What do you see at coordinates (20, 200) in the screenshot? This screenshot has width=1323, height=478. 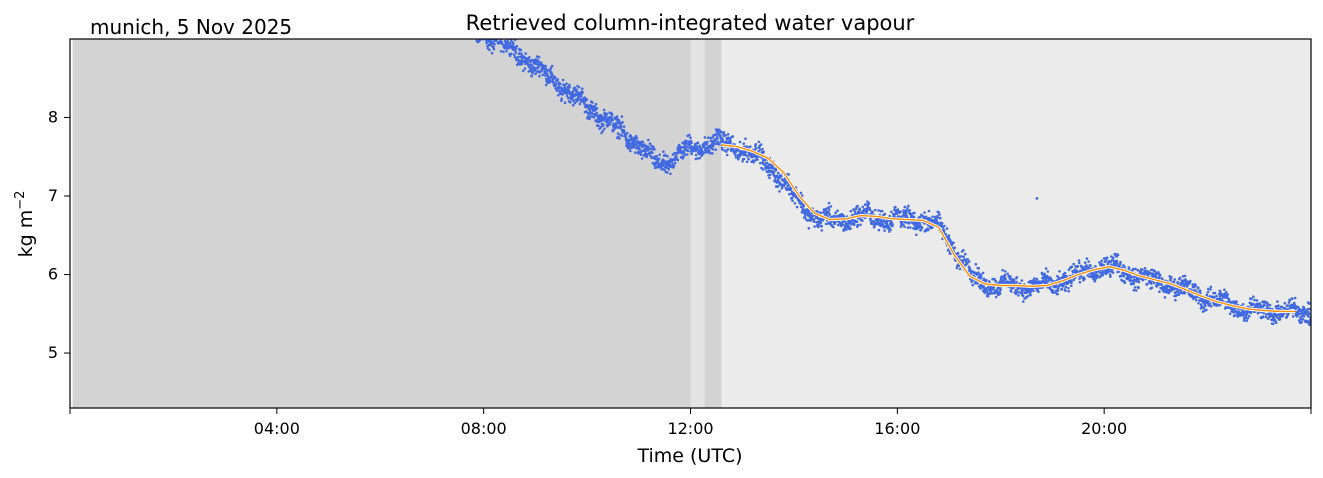 I see `y-axis-label-exponent: −2` at bounding box center [20, 200].